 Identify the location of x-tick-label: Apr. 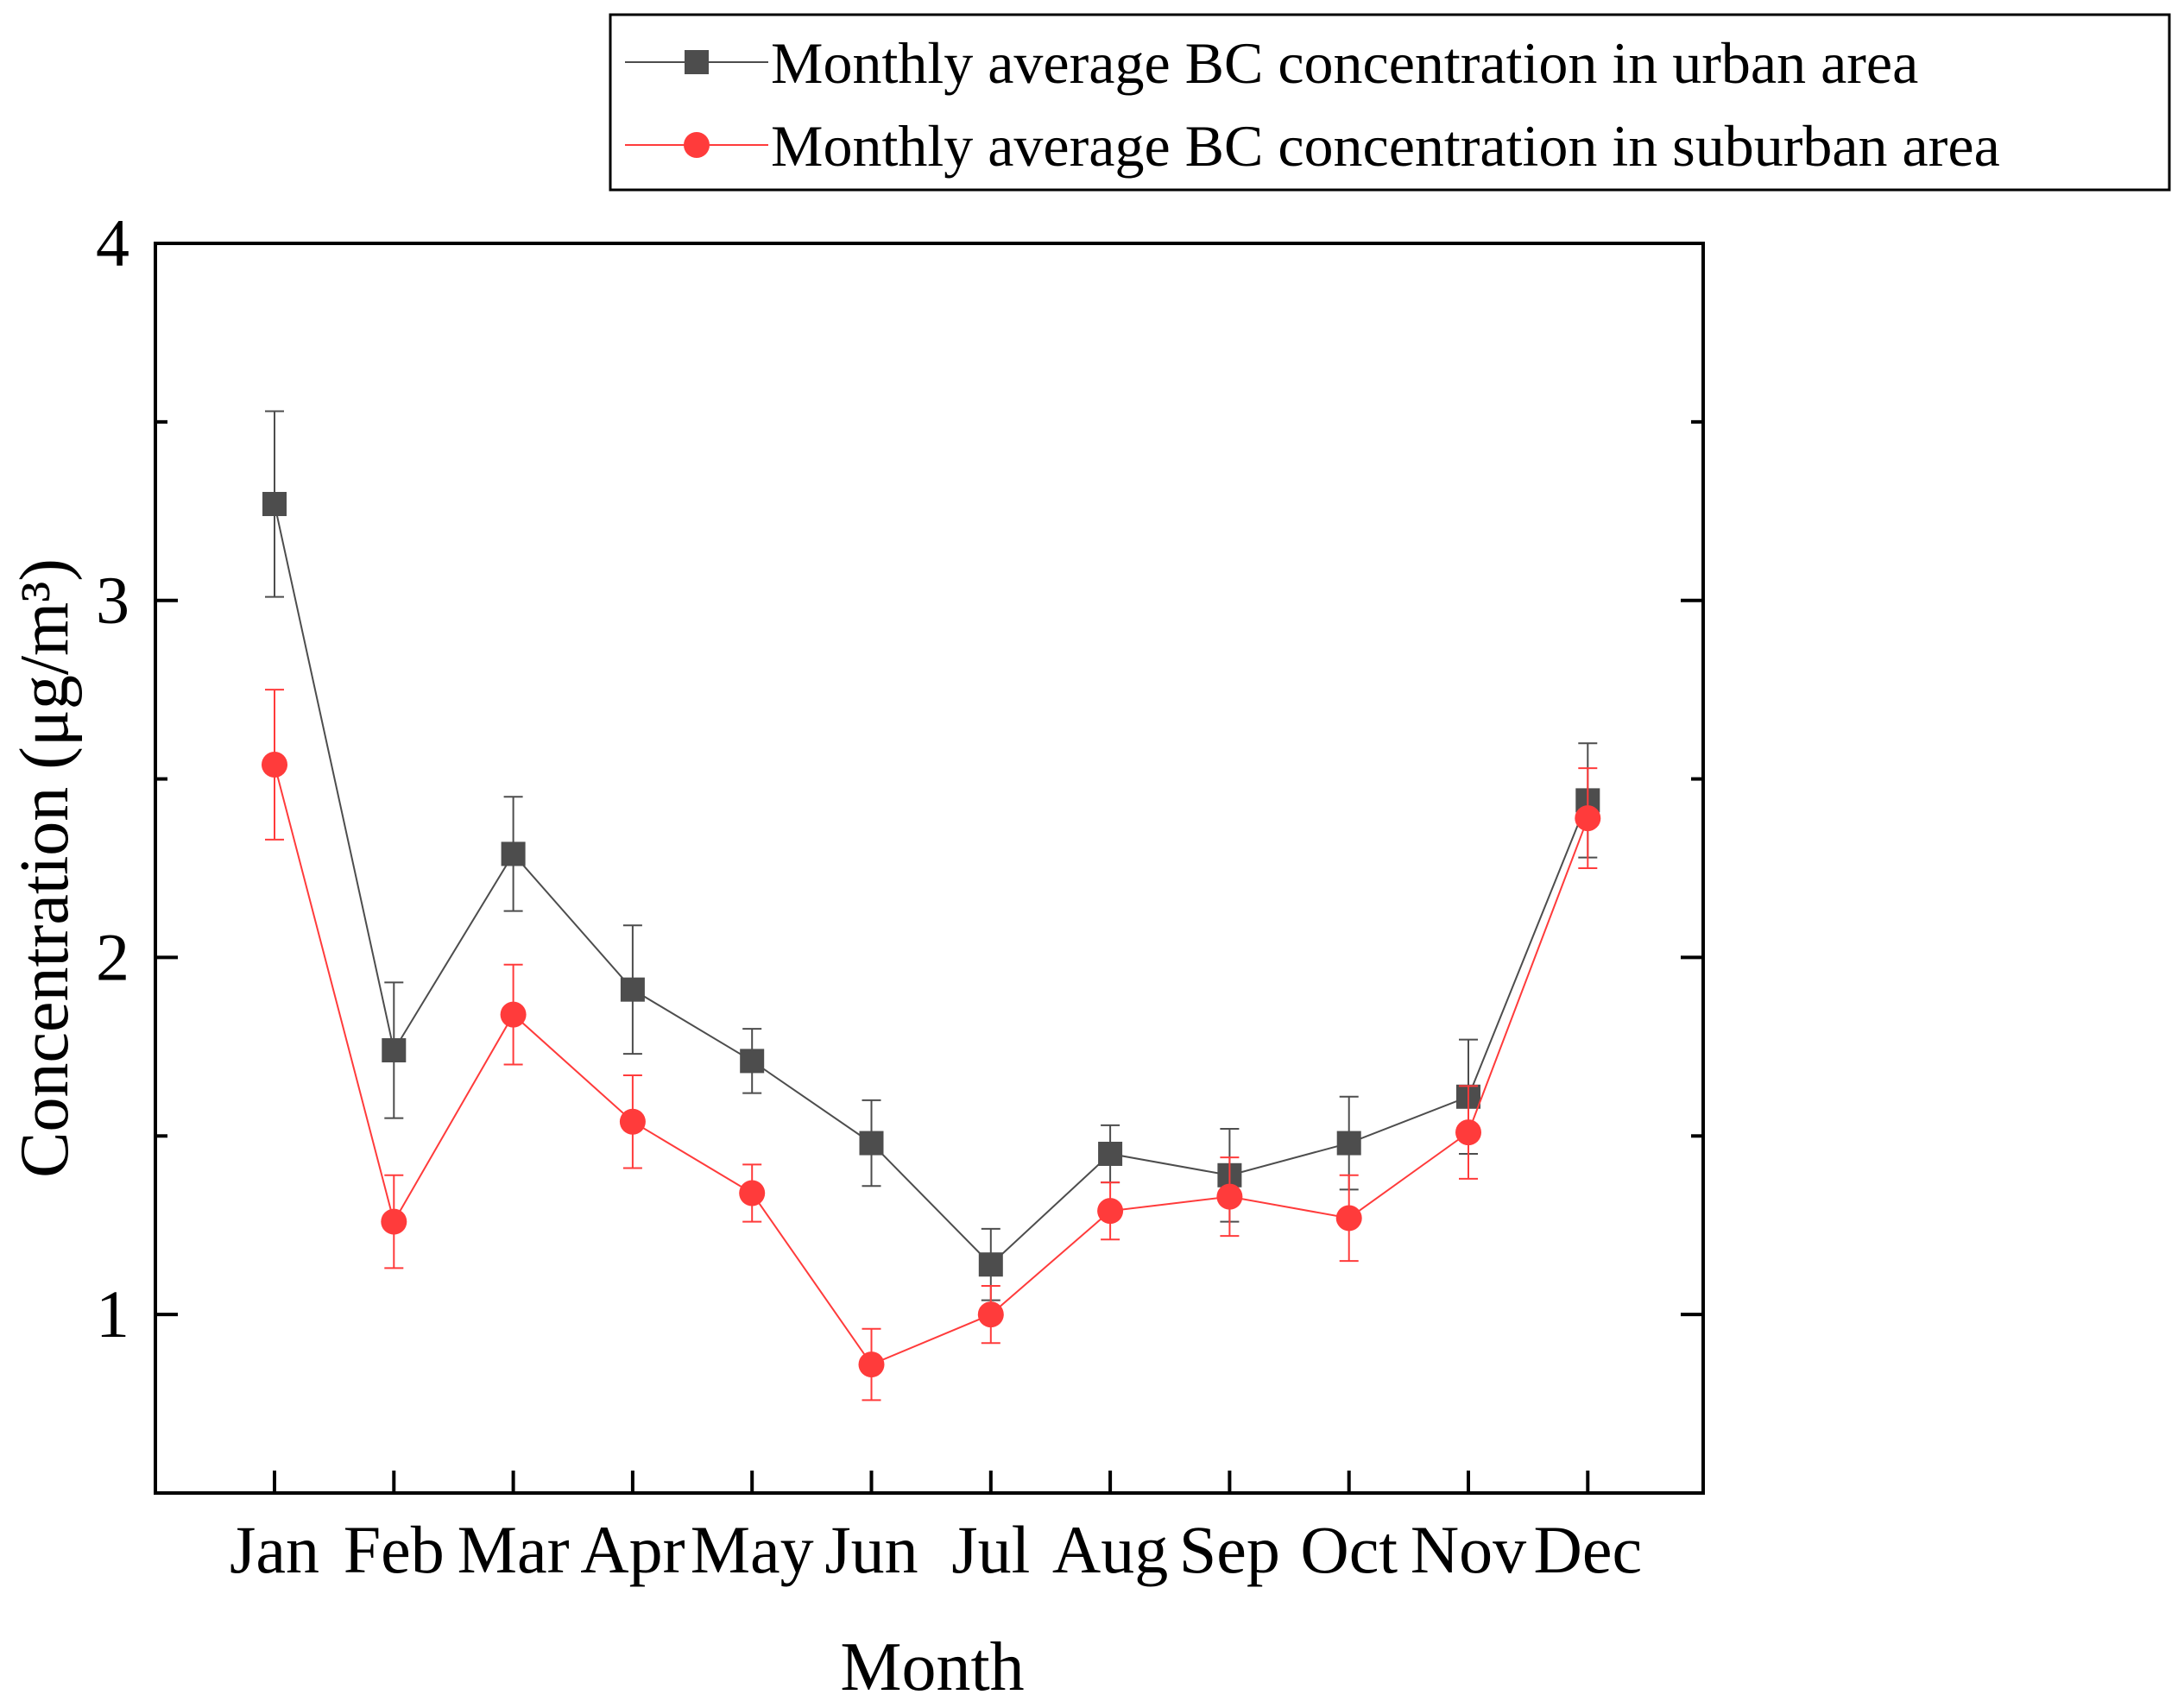
(633, 1550).